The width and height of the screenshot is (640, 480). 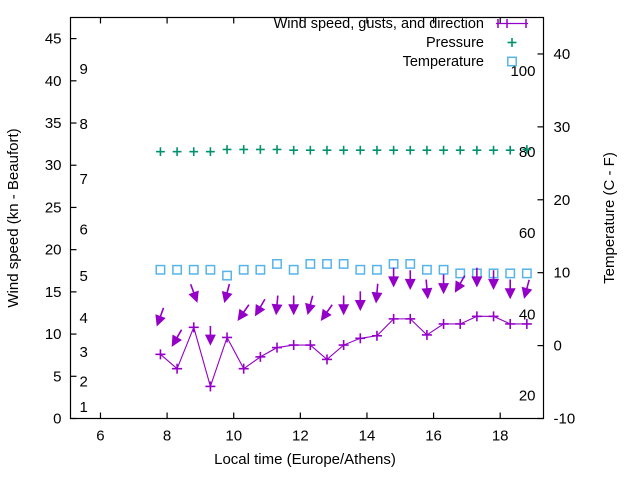 What do you see at coordinates (609, 218) in the screenshot?
I see `right-axis-title: Temperature (C - F)` at bounding box center [609, 218].